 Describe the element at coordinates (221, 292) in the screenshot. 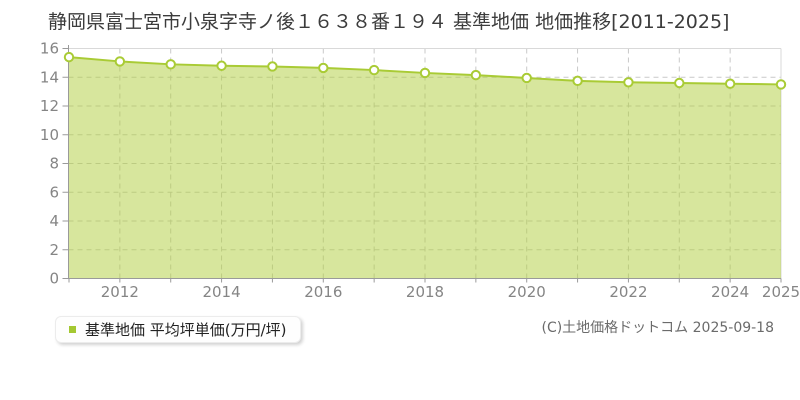

I see `svg-text: 2014` at that location.